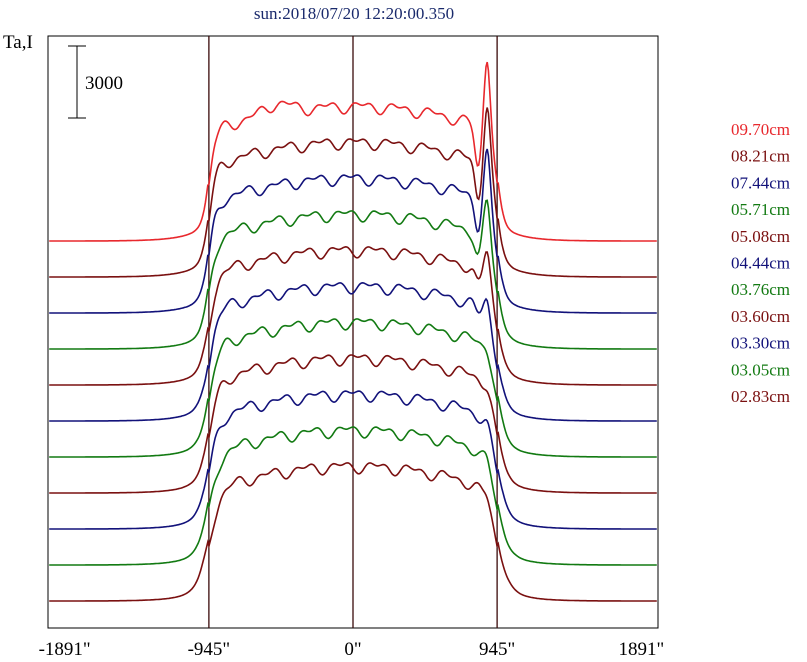 The image size is (807, 662). I want to click on legend-entry: 04.44cm, so click(760, 263).